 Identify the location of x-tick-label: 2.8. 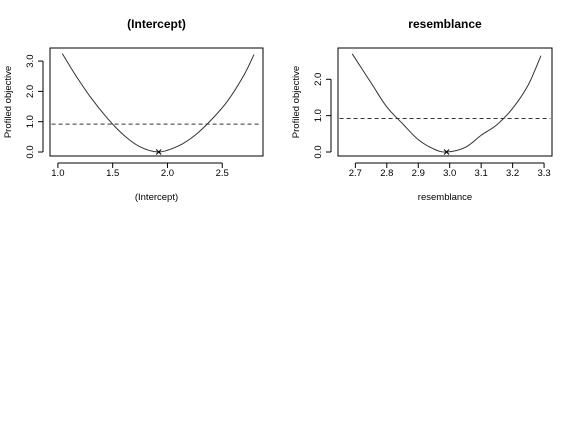
(386, 173).